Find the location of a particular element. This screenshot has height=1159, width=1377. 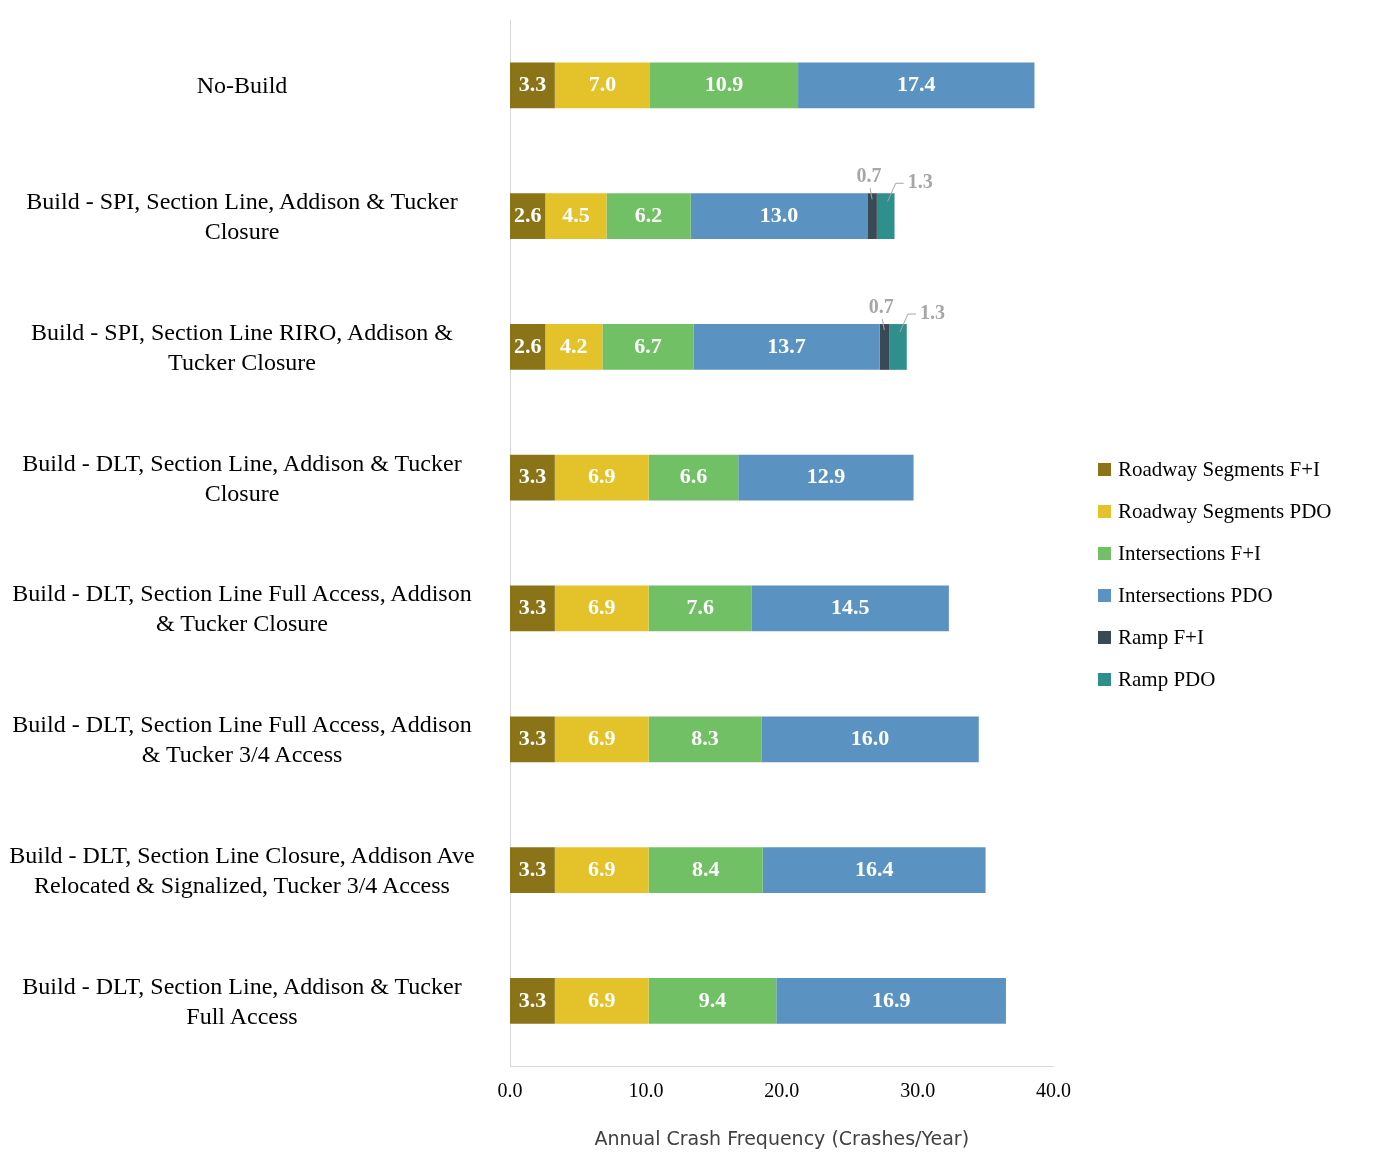

data-label: 4.5 is located at coordinates (576, 214).